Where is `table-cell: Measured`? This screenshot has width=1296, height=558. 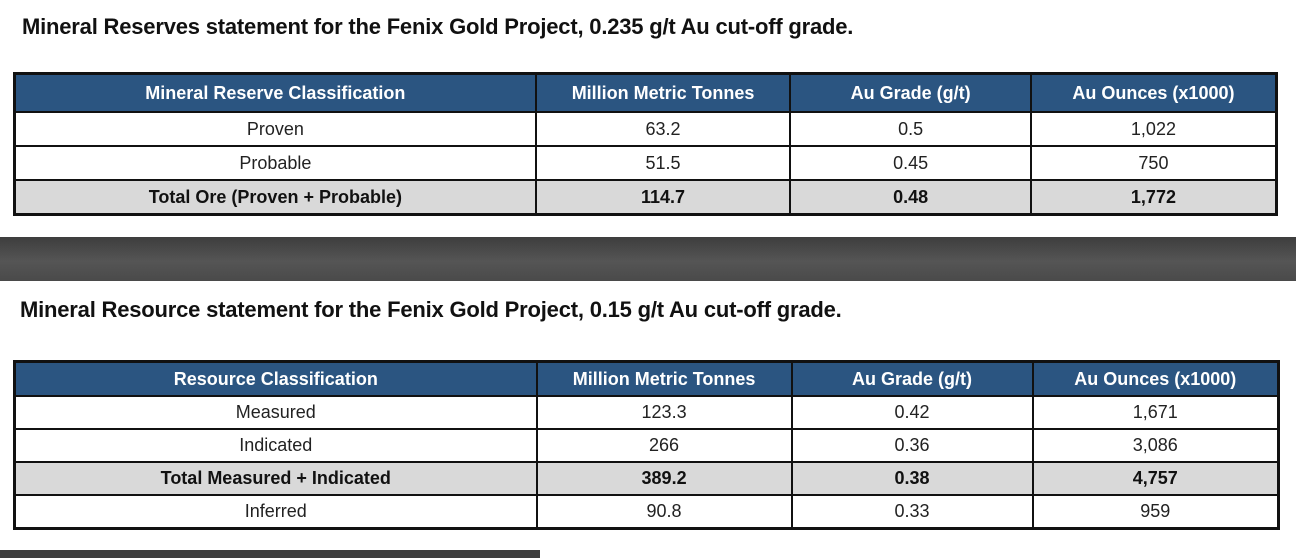
table-cell: Measured is located at coordinates (275, 412).